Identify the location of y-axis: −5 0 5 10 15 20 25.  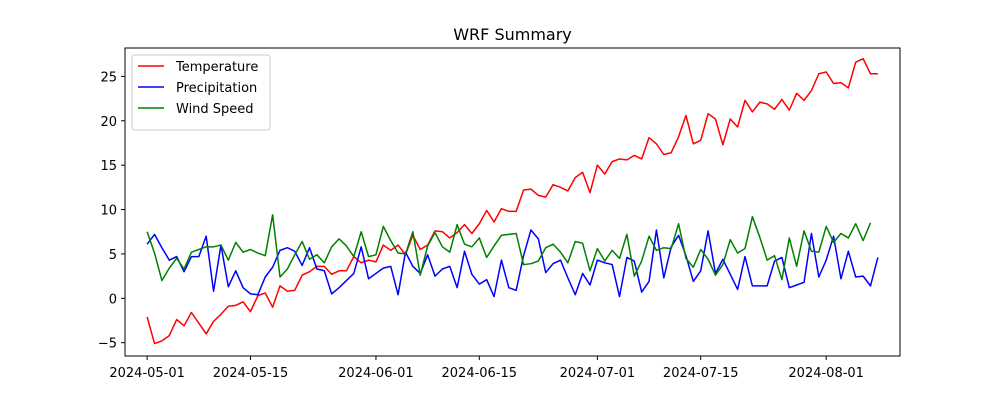
(111, 211).